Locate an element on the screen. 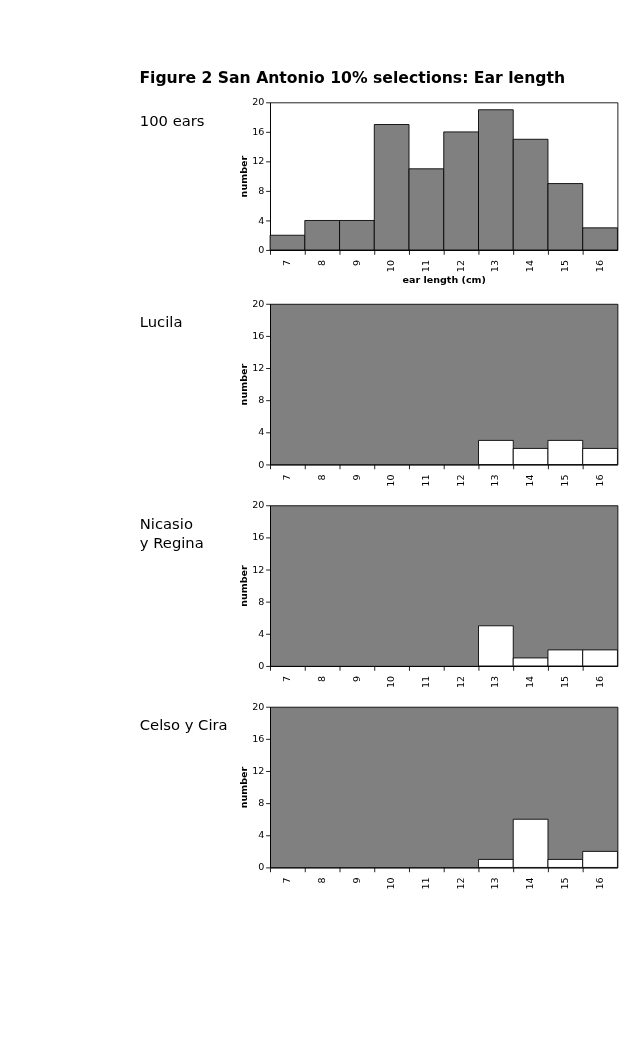  text: Lucila is located at coordinates (161, 322).